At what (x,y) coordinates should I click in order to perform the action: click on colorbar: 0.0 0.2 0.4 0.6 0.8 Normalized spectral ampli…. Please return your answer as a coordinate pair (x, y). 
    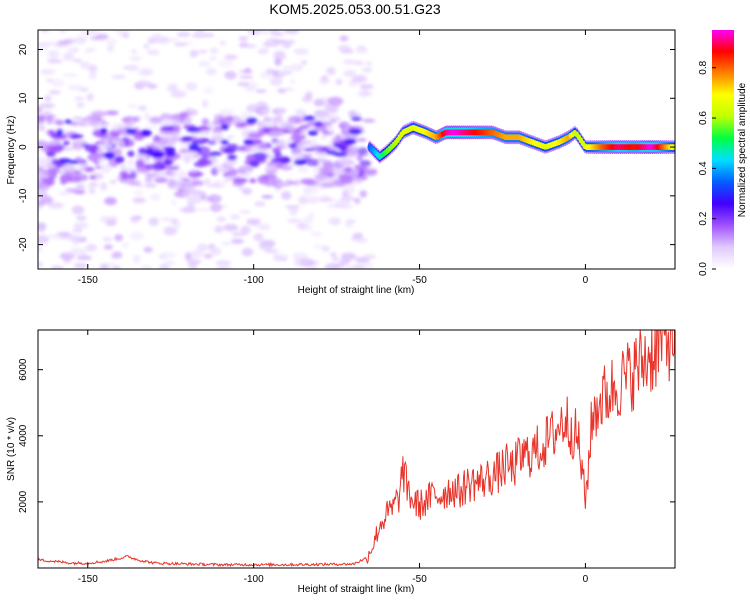
    Looking at the image, I should click on (723, 153).